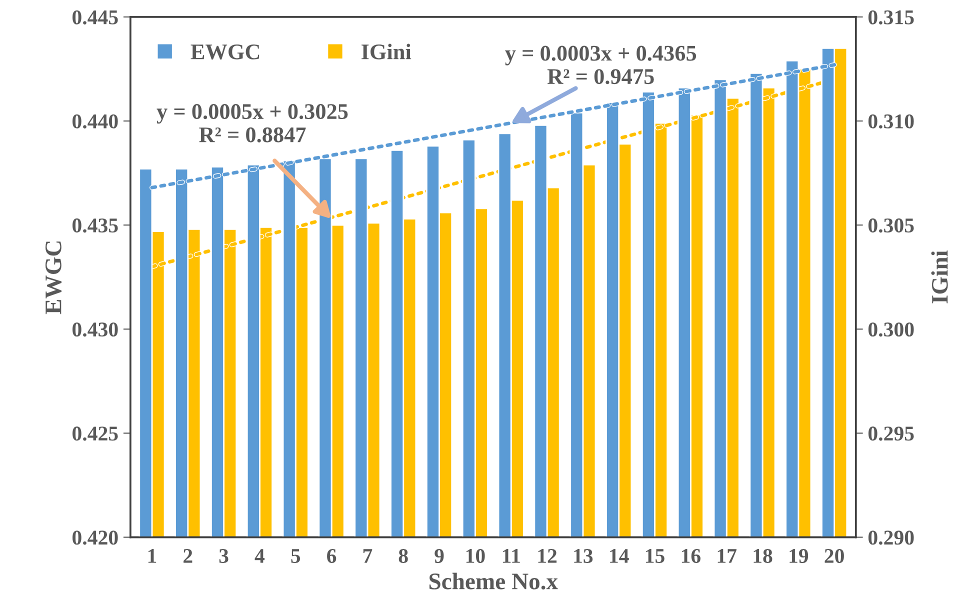 The height and width of the screenshot is (605, 966). I want to click on annotation: y = 0.0005x + 0.3025 R² = 0.8847, so click(252, 123).